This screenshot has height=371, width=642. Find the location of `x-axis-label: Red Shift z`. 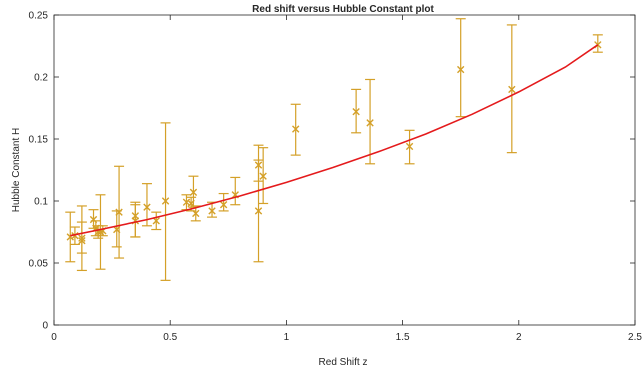

x-axis-label: Red Shift z is located at coordinates (343, 362).